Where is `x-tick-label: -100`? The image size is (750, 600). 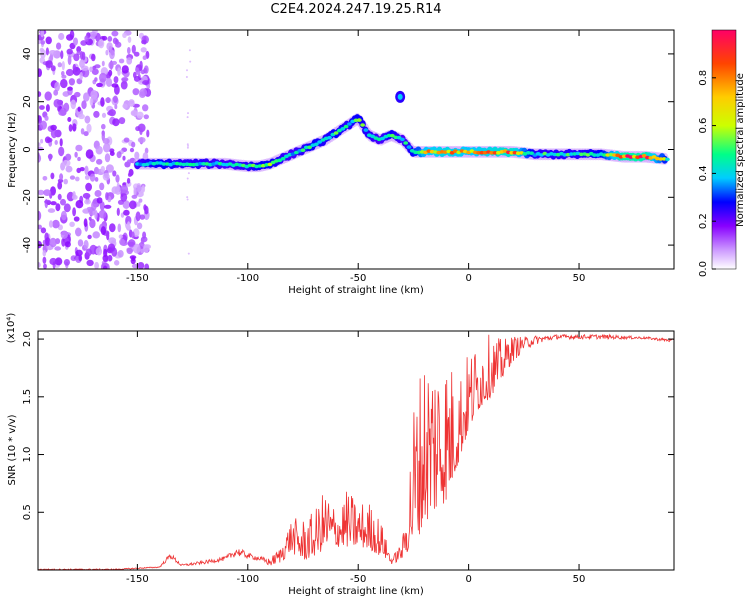
x-tick-label: -100 is located at coordinates (247, 579).